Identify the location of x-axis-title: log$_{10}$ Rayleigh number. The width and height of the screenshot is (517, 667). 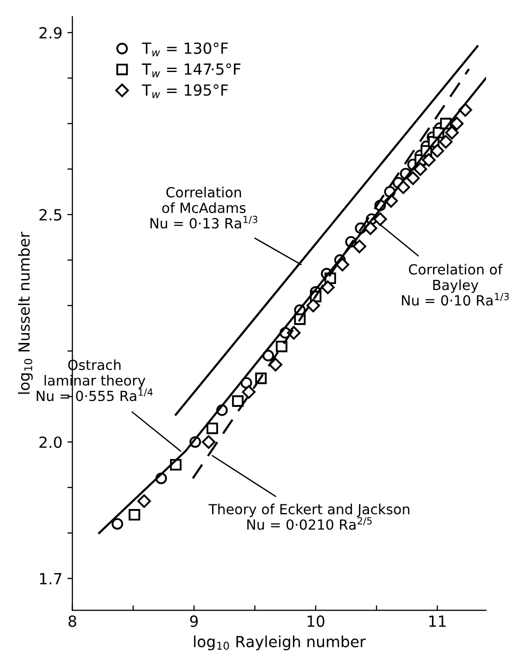
(280, 643).